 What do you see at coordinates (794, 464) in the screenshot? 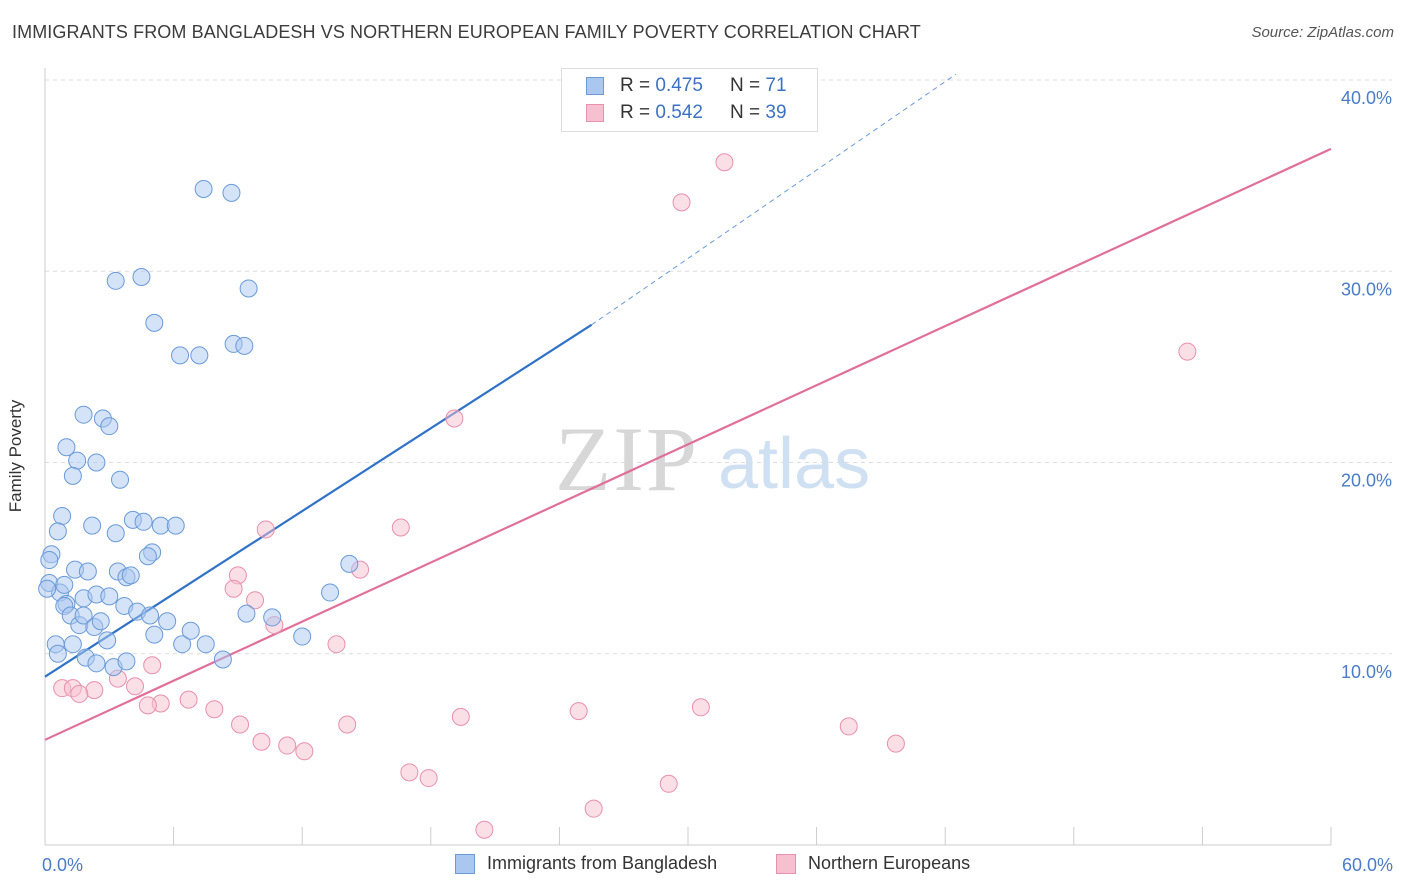
I see `watermark-atlas: atlas` at bounding box center [794, 464].